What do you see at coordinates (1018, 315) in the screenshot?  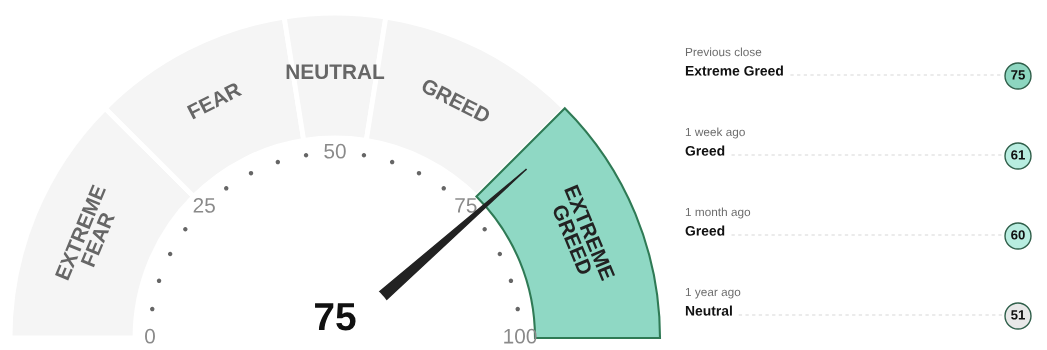 I see `data-label: 51` at bounding box center [1018, 315].